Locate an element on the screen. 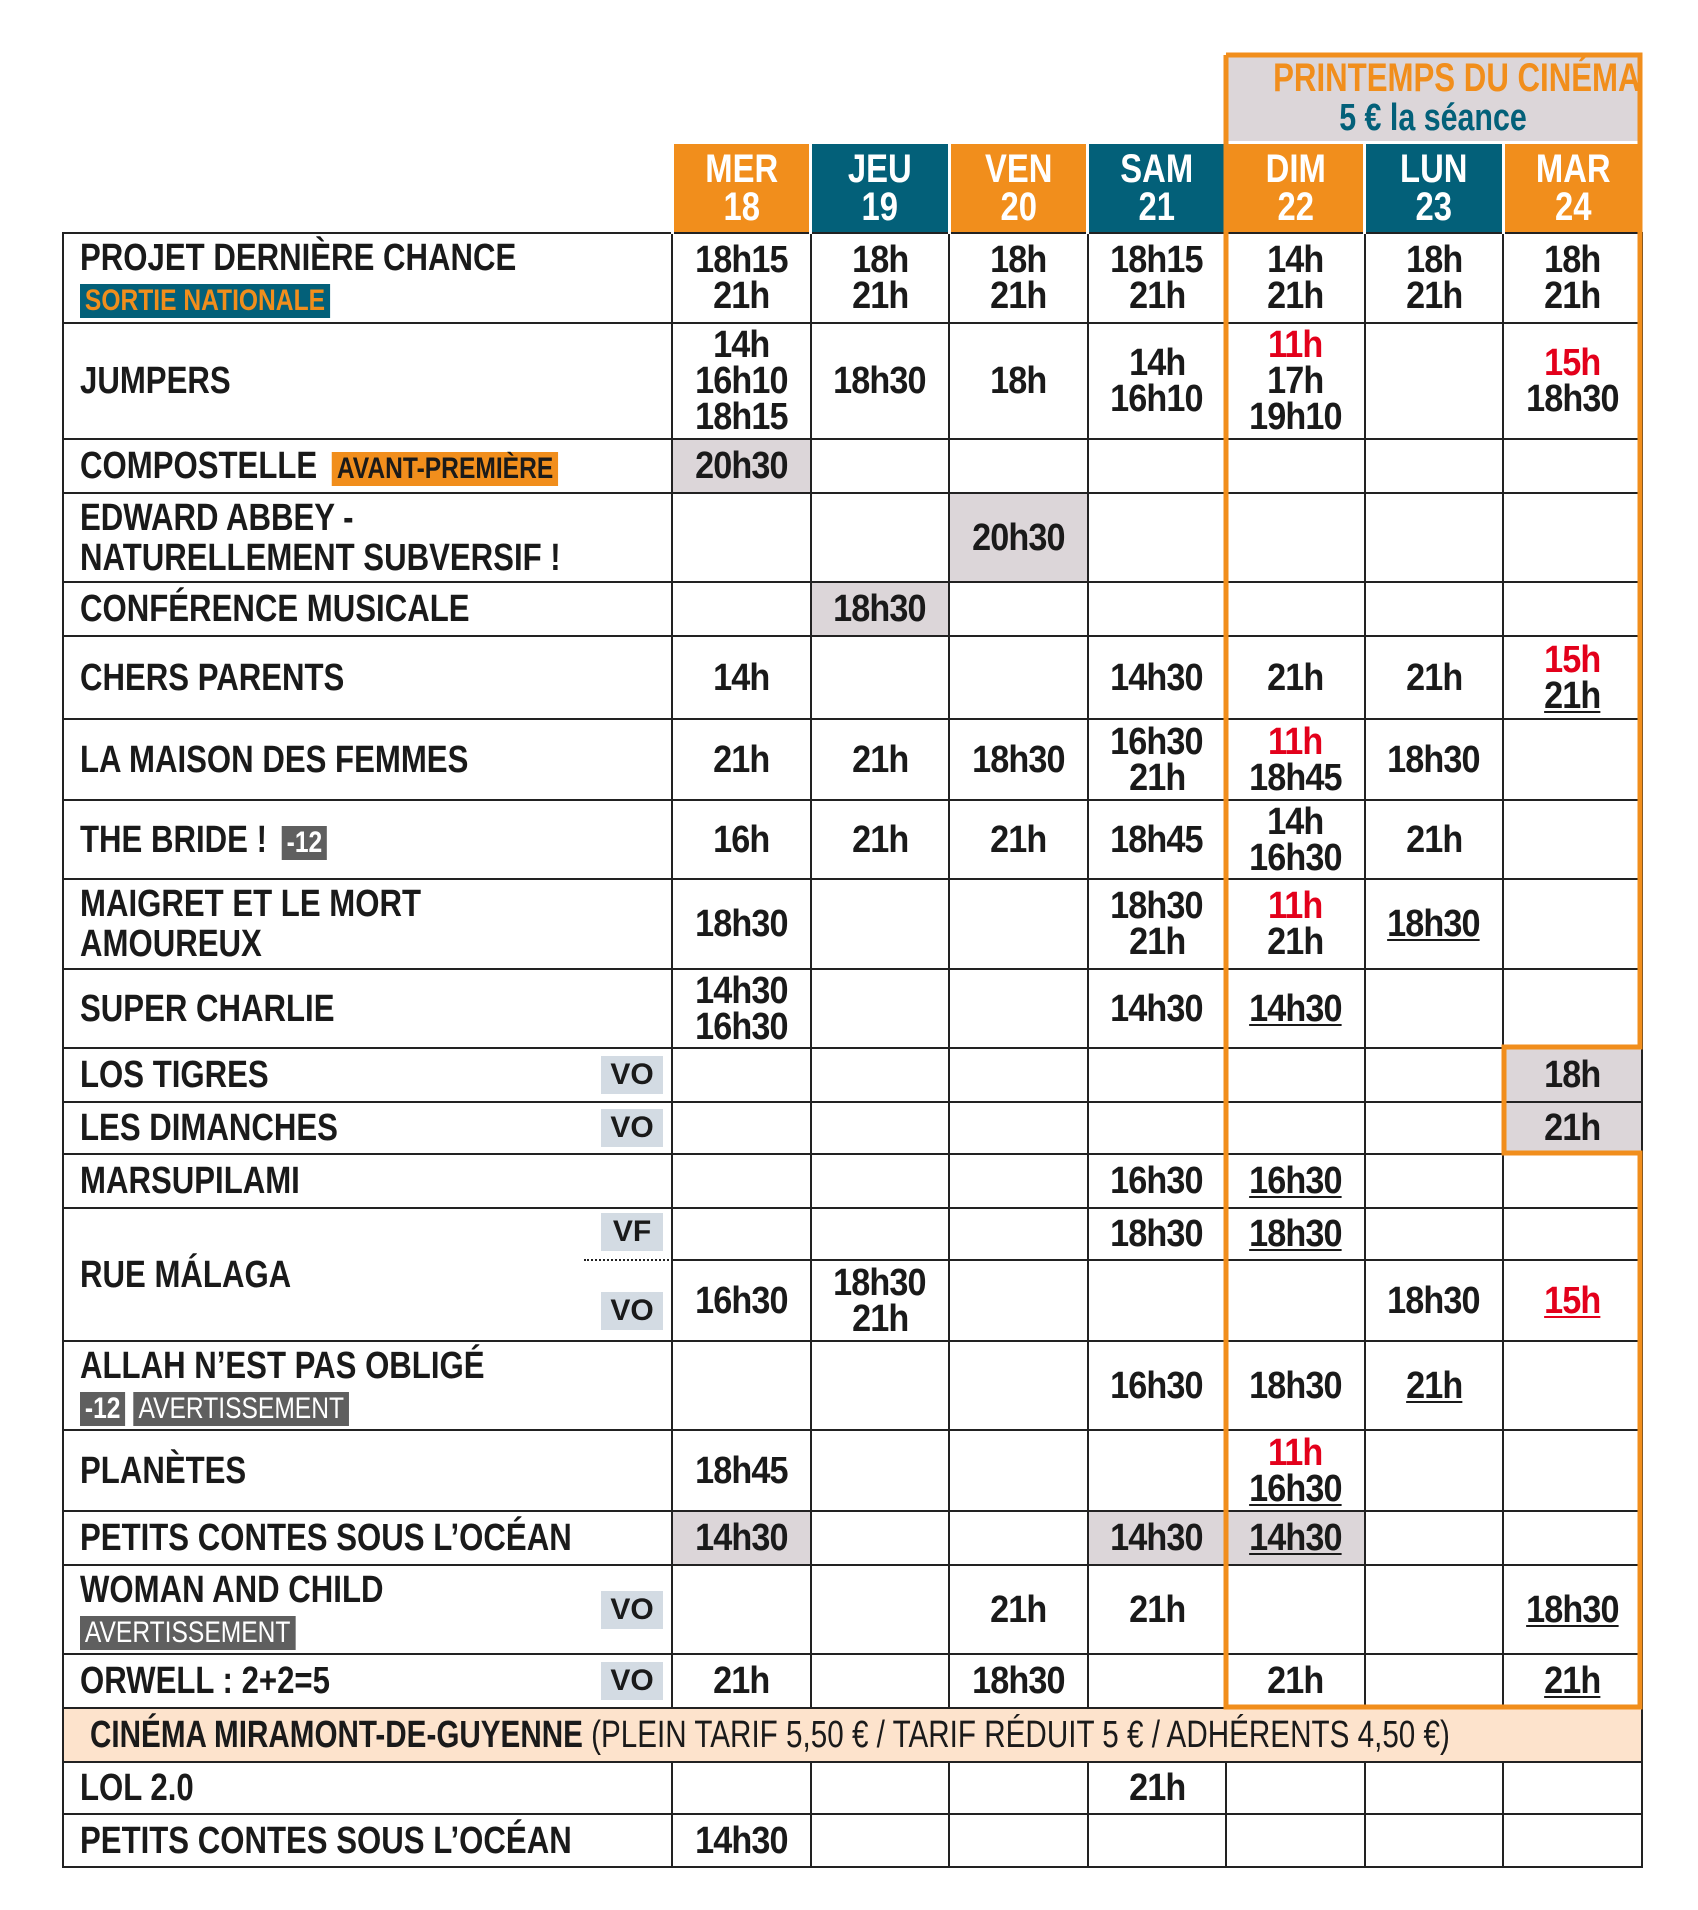 The width and height of the screenshot is (1698, 1910). showtime: 16h is located at coordinates (741, 840).